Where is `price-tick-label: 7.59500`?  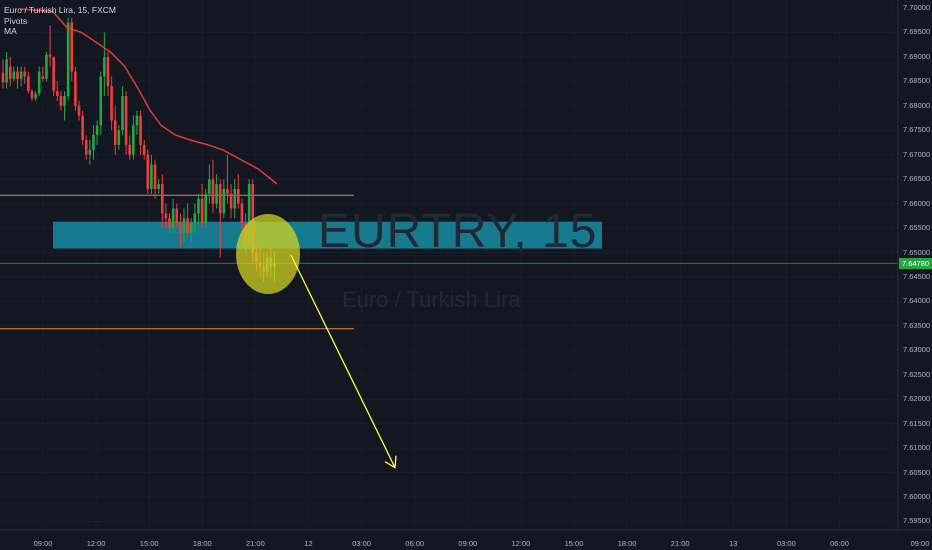
price-tick-label: 7.59500 is located at coordinates (917, 521).